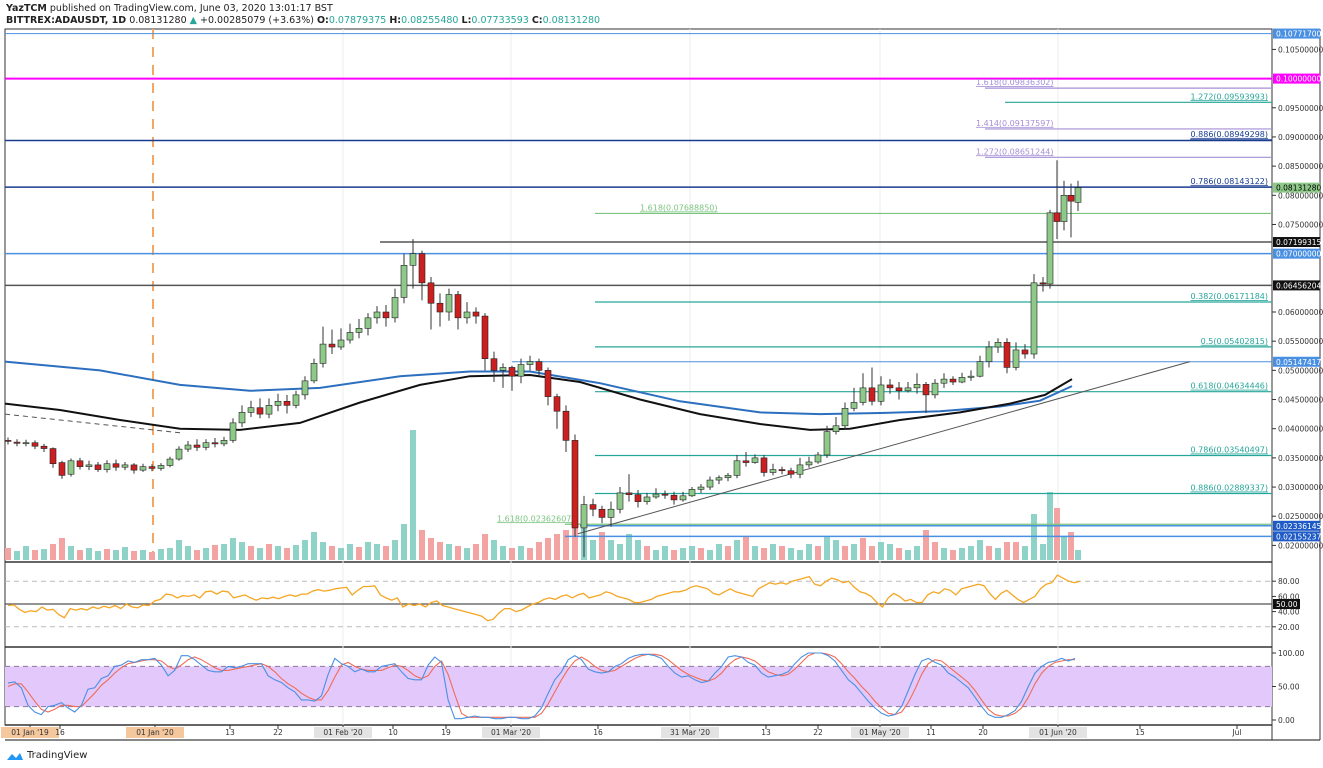 This screenshot has width=1323, height=768. I want to click on svg-text: 0.04500000, so click(1300, 400).